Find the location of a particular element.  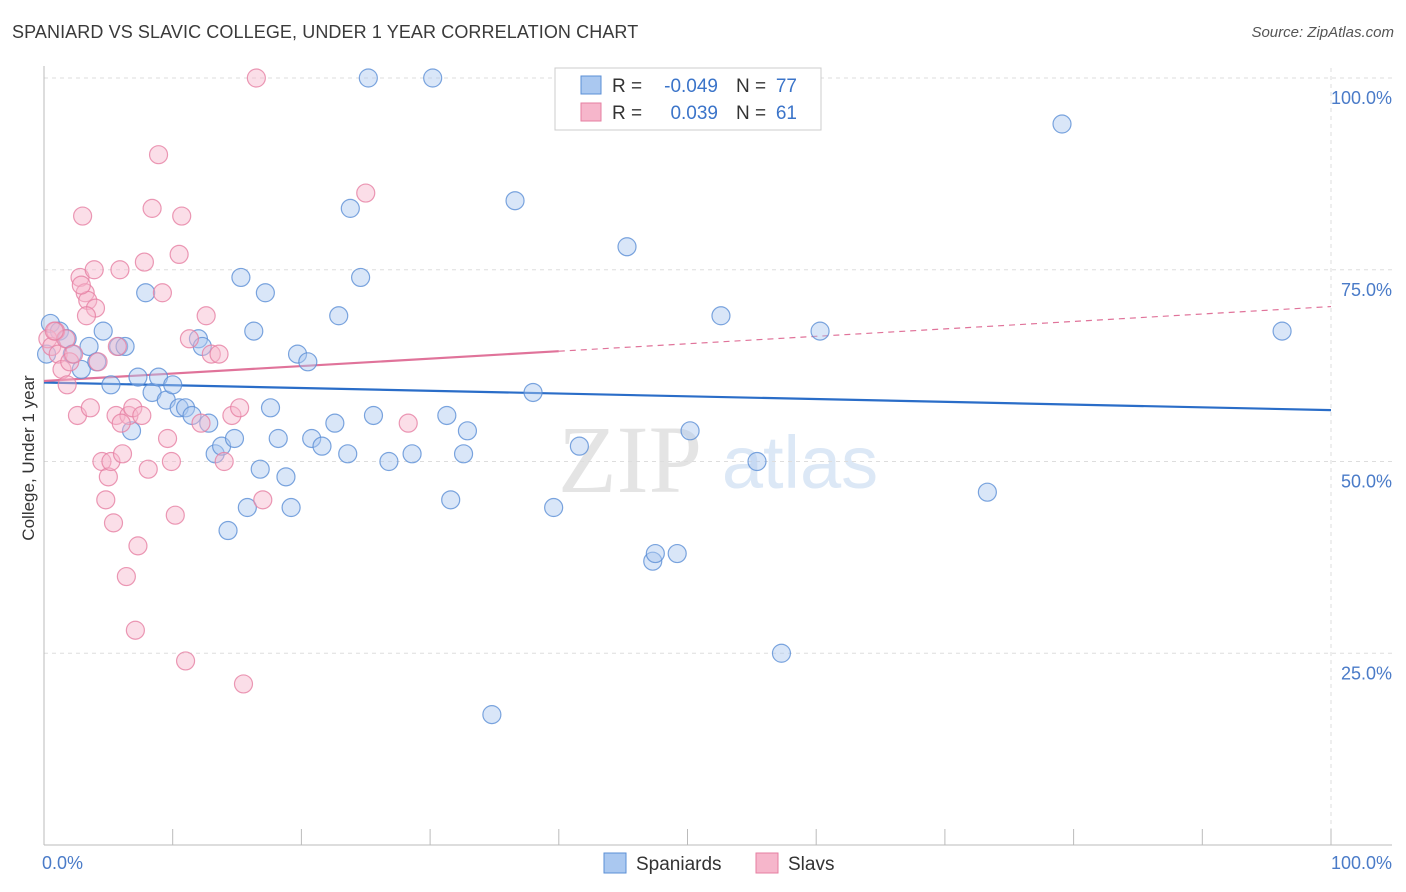

spaniards-trend-line is located at coordinates (687, 396).